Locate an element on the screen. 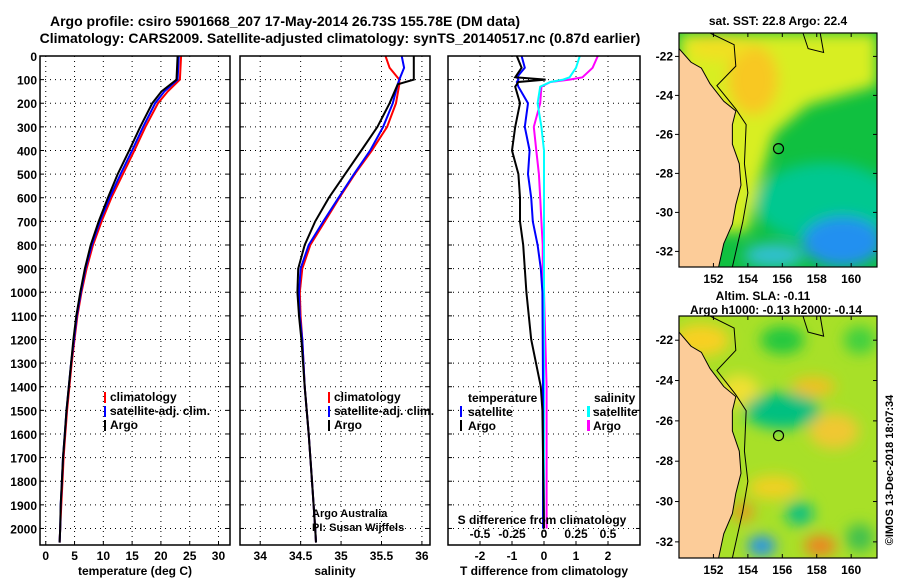 This screenshot has width=900, height=585. x-tick-label: 2 is located at coordinates (608, 556).